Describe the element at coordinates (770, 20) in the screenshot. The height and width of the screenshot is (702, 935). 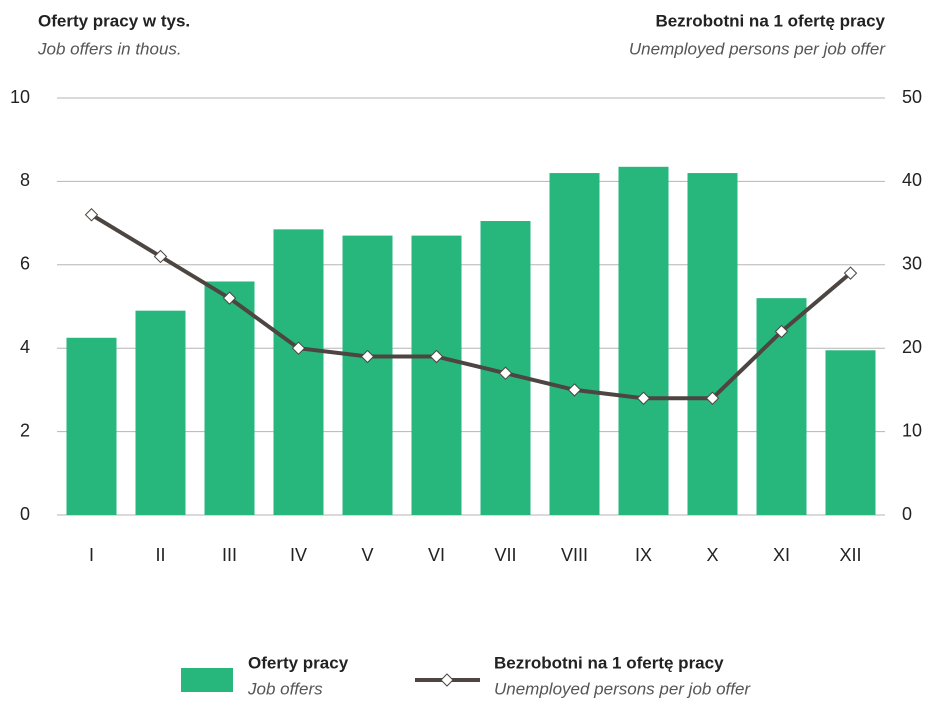
I see `y2-axis-title: Bezrobotni na 1 ofertę pracy` at that location.